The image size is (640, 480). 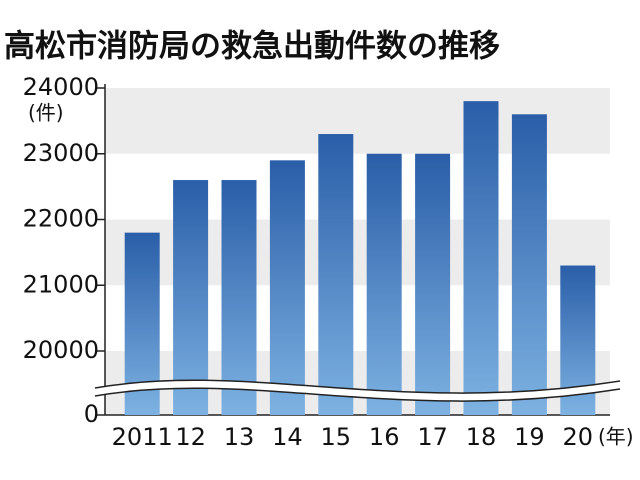 I want to click on x-unit: (年), so click(x=616, y=437).